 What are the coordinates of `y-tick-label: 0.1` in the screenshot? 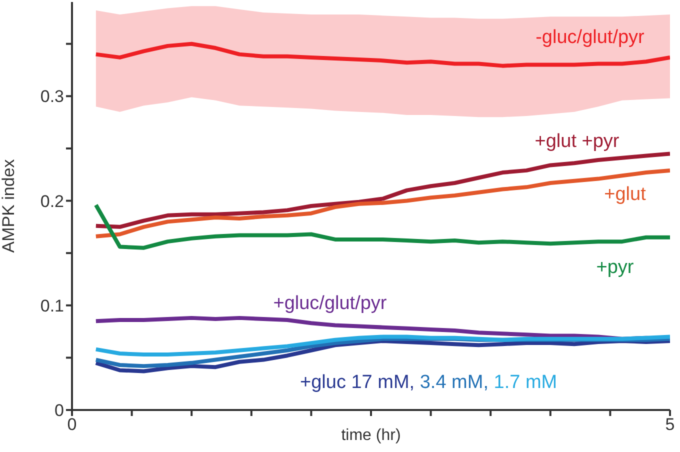 It's located at (52, 306).